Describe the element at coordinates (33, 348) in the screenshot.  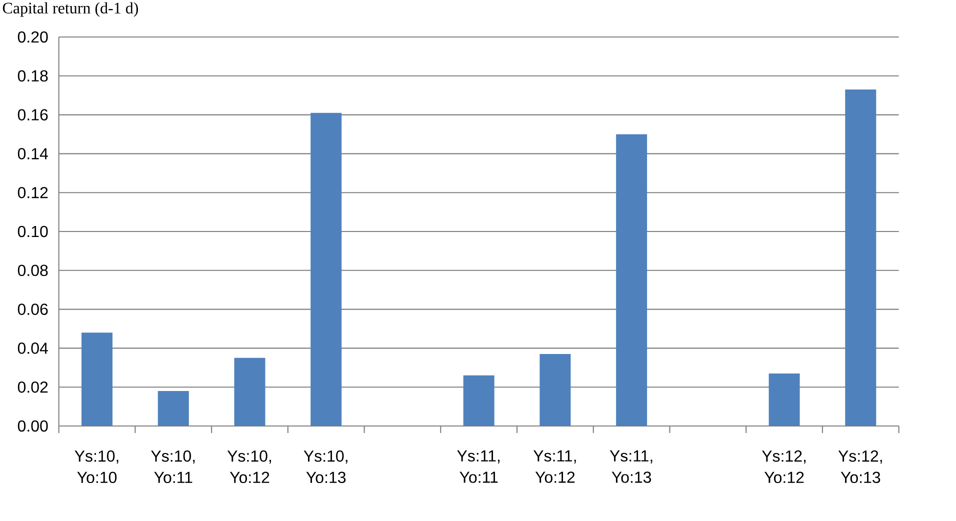
I see `y-tick-label: 0.04` at that location.